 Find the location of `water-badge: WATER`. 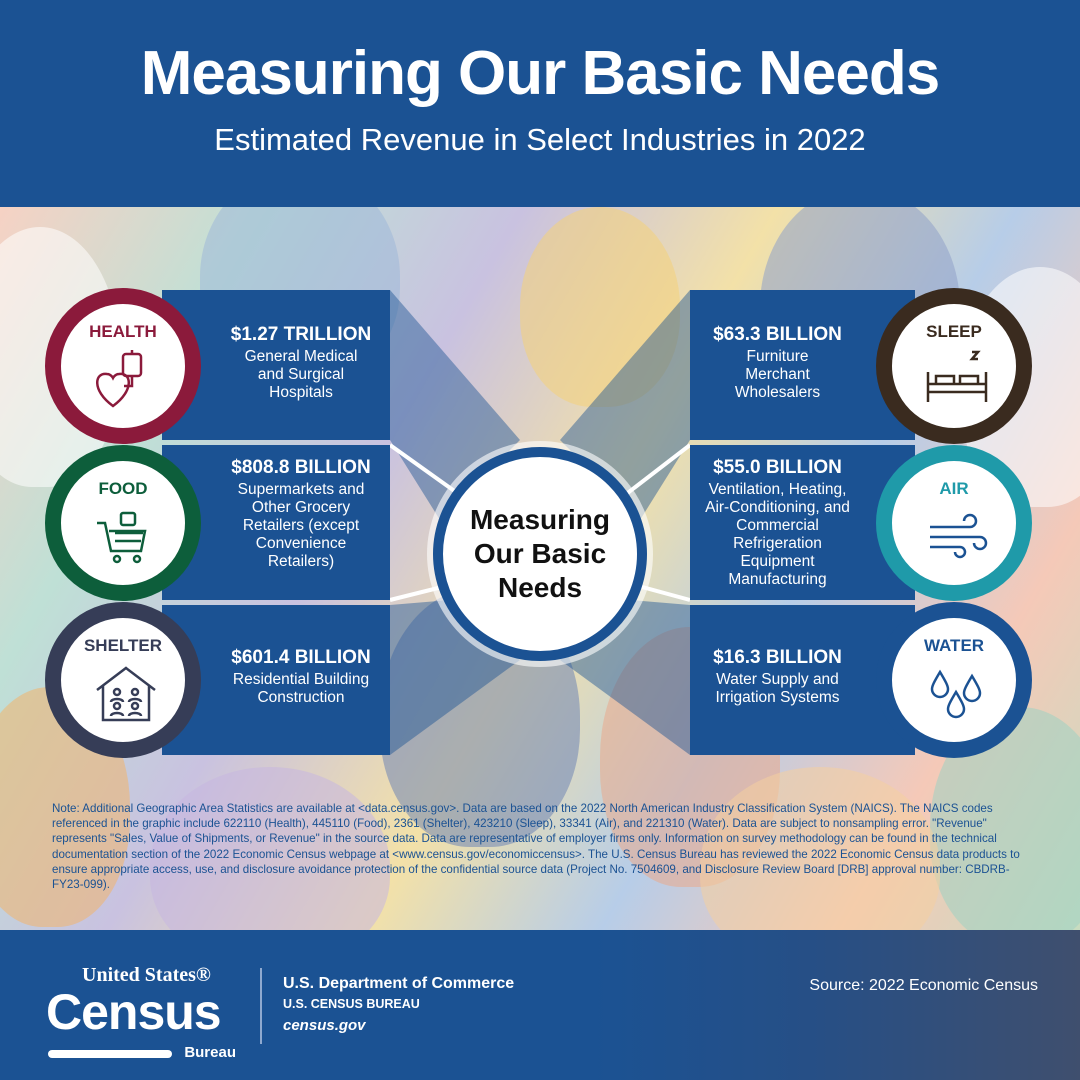

water-badge: WATER is located at coordinates (954, 680).